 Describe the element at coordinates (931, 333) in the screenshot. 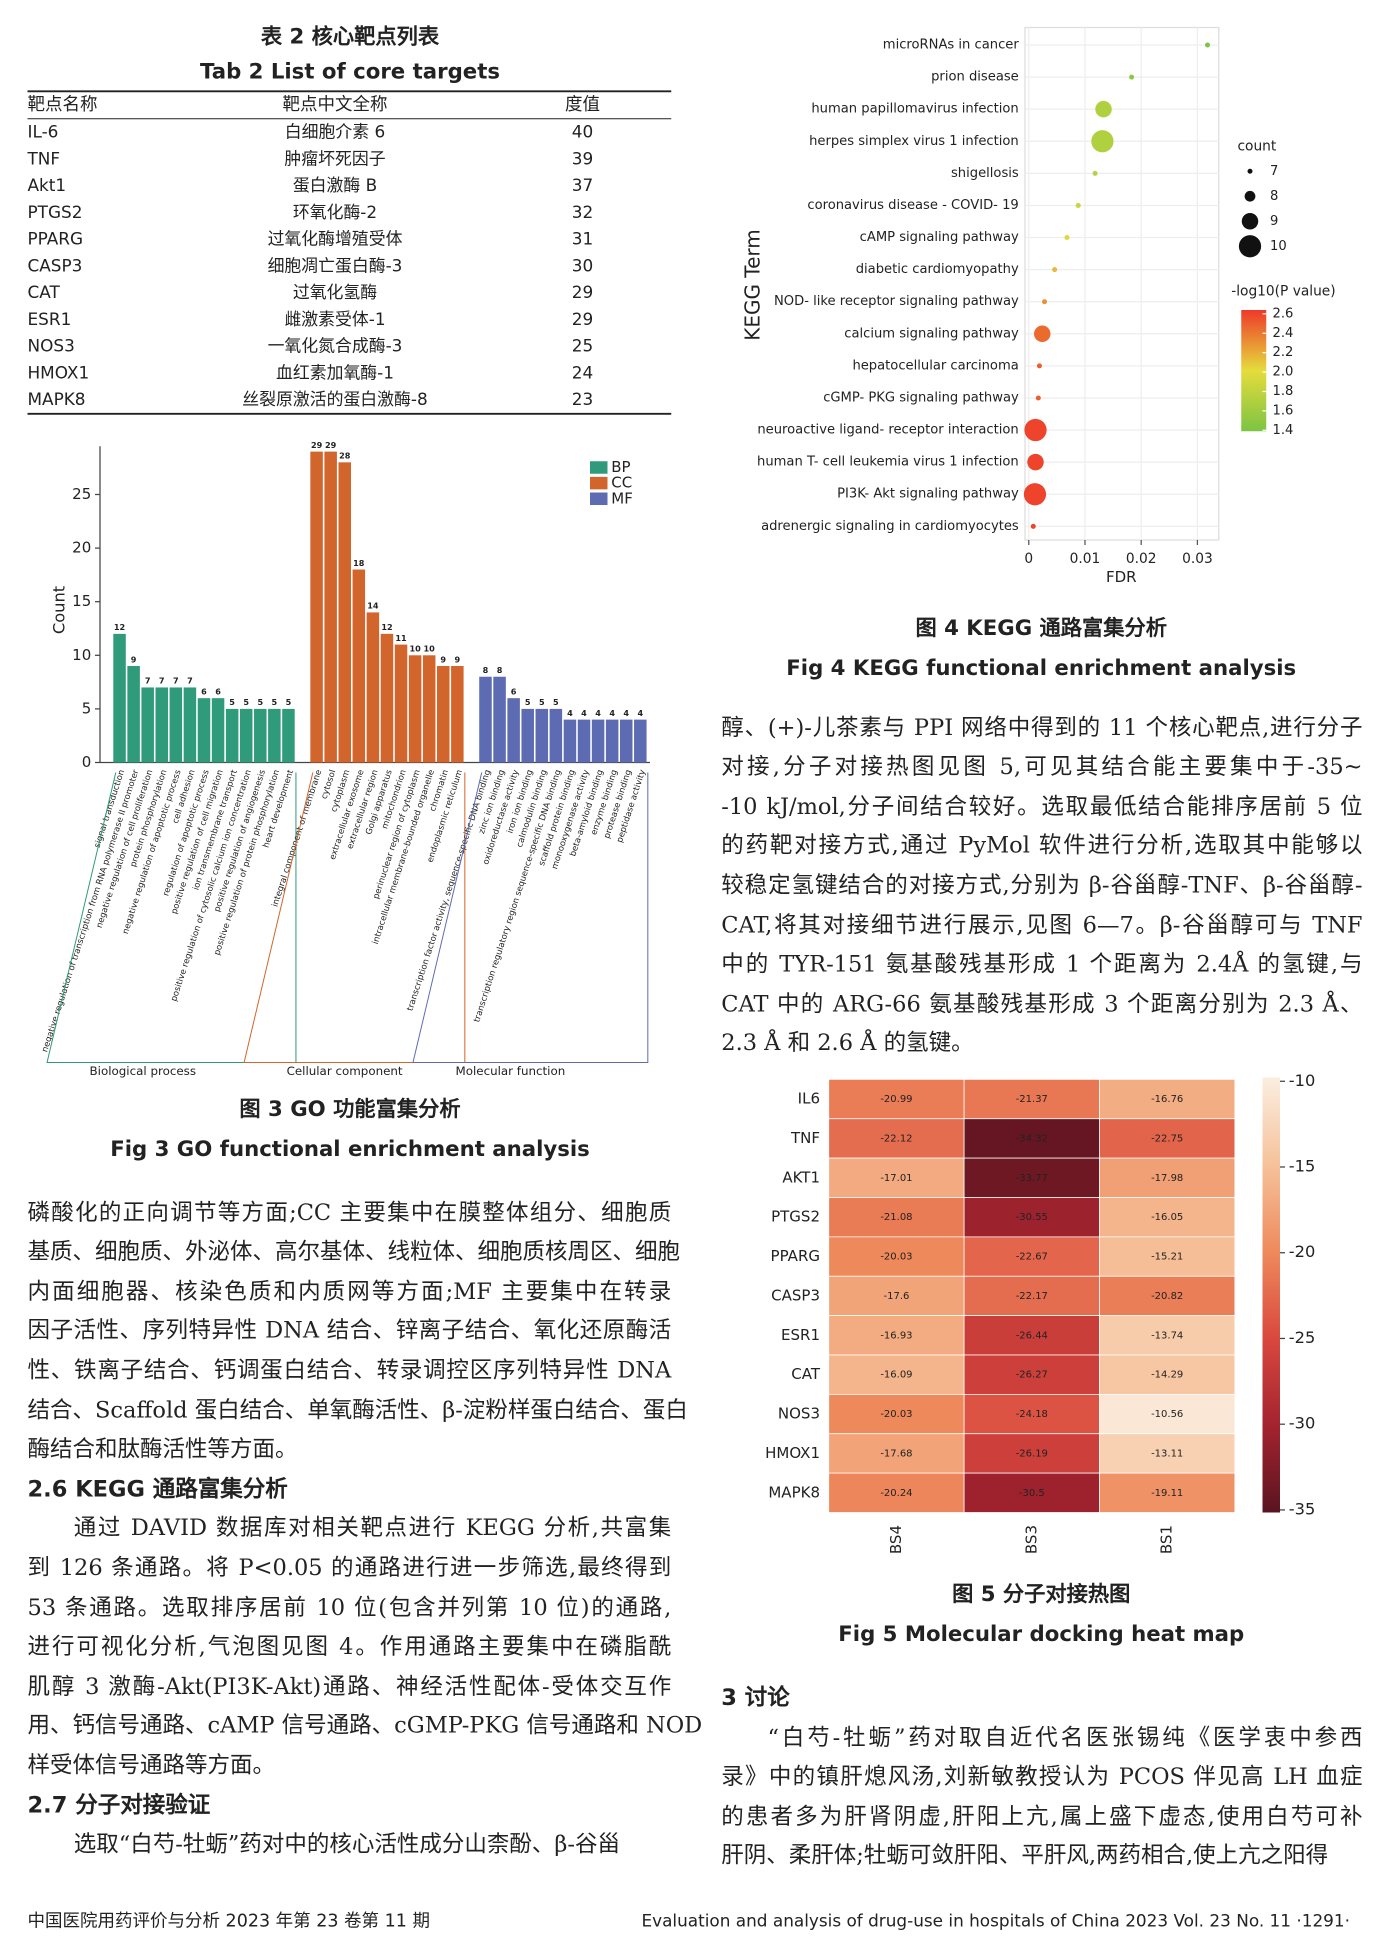

I see `y-tick-label: calcium signaling pathway` at that location.